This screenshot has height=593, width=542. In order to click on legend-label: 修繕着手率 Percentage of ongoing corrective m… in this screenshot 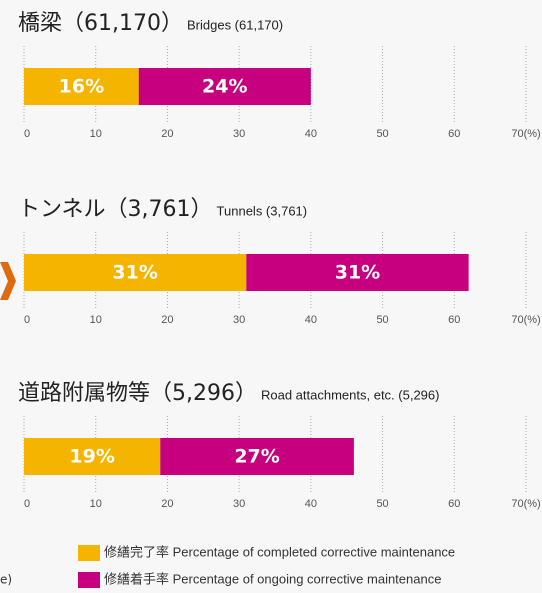, I will do `click(272, 578)`.